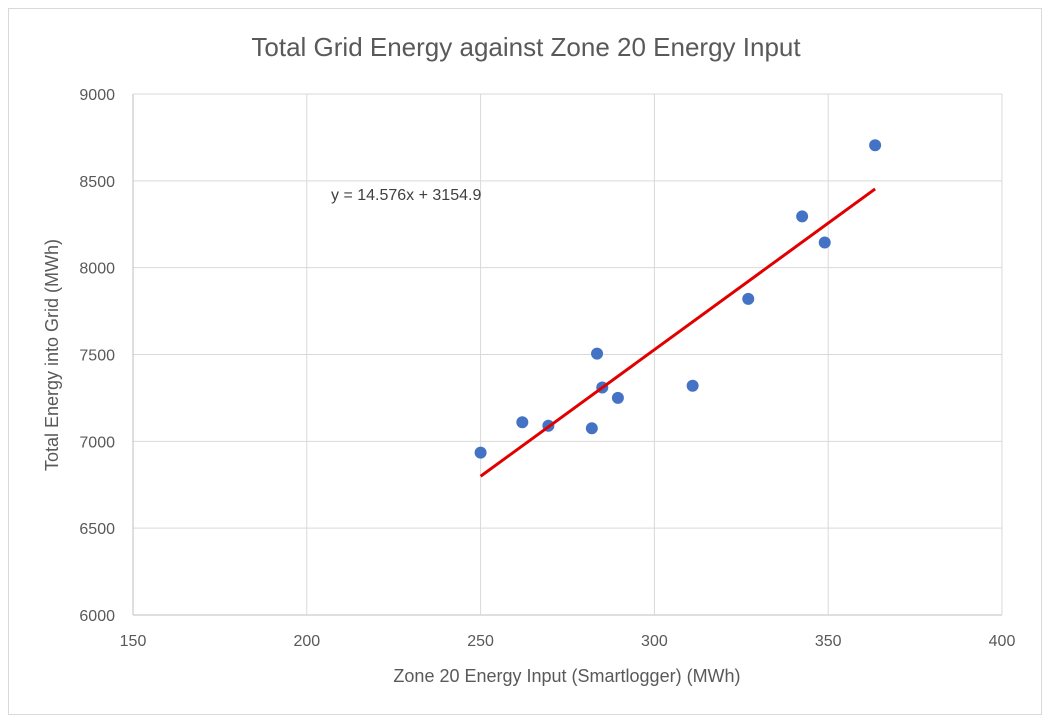 This screenshot has width=1052, height=725. Describe the element at coordinates (97, 529) in the screenshot. I see `y-tick-label: 6500` at that location.